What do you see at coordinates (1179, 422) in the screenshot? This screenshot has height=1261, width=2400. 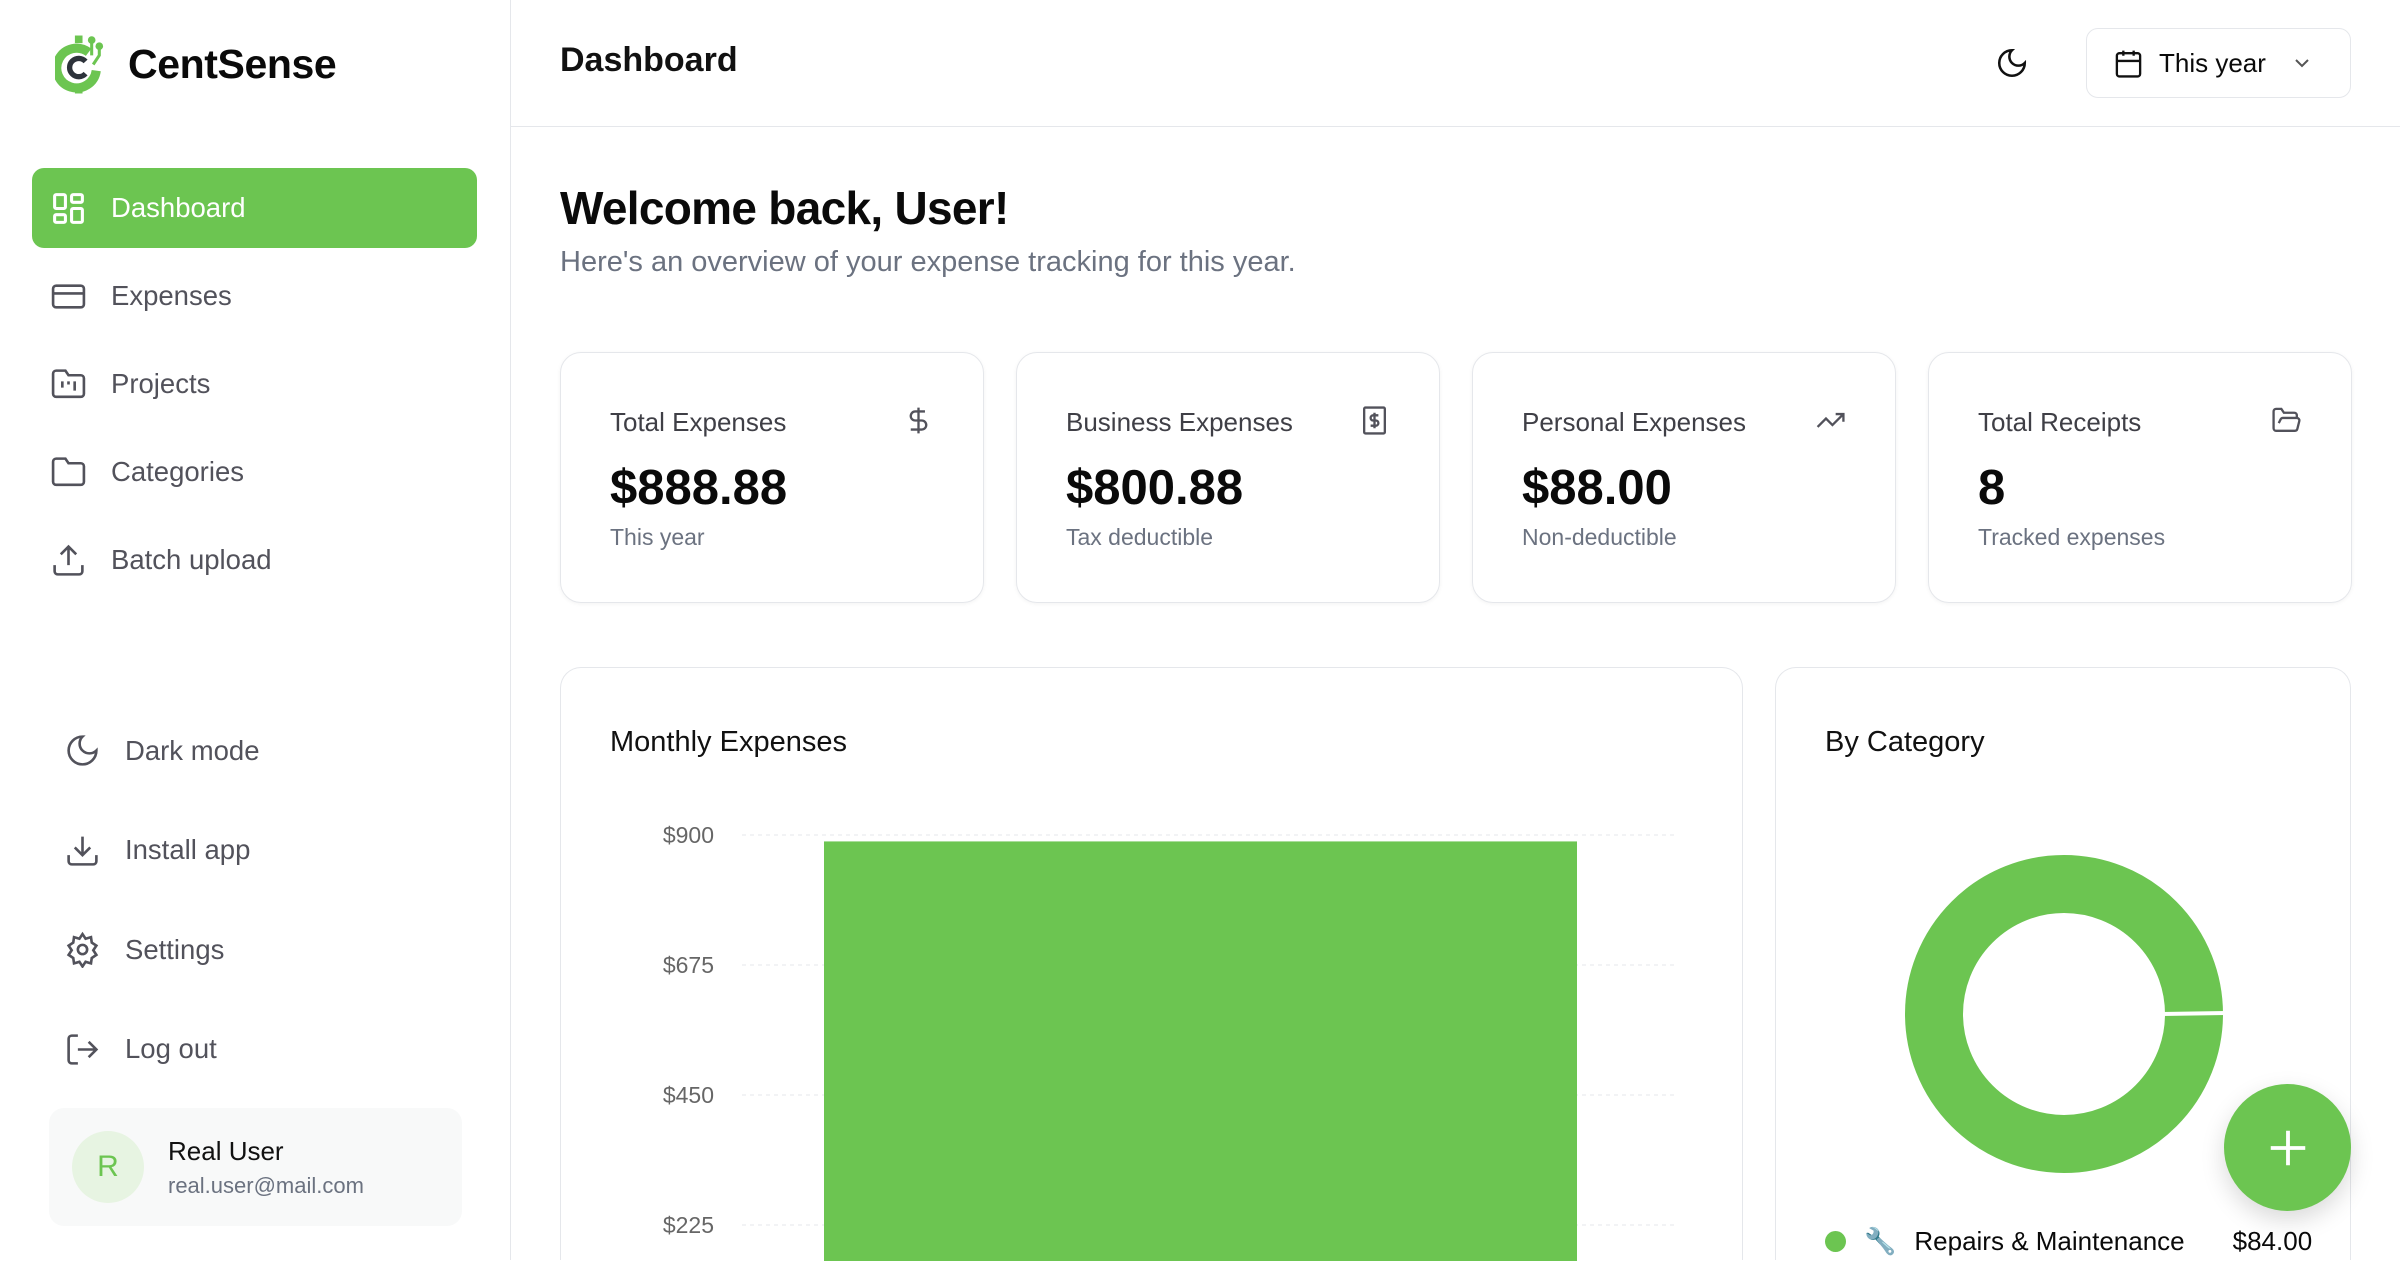 I see `card-label: Business Expenses` at bounding box center [1179, 422].